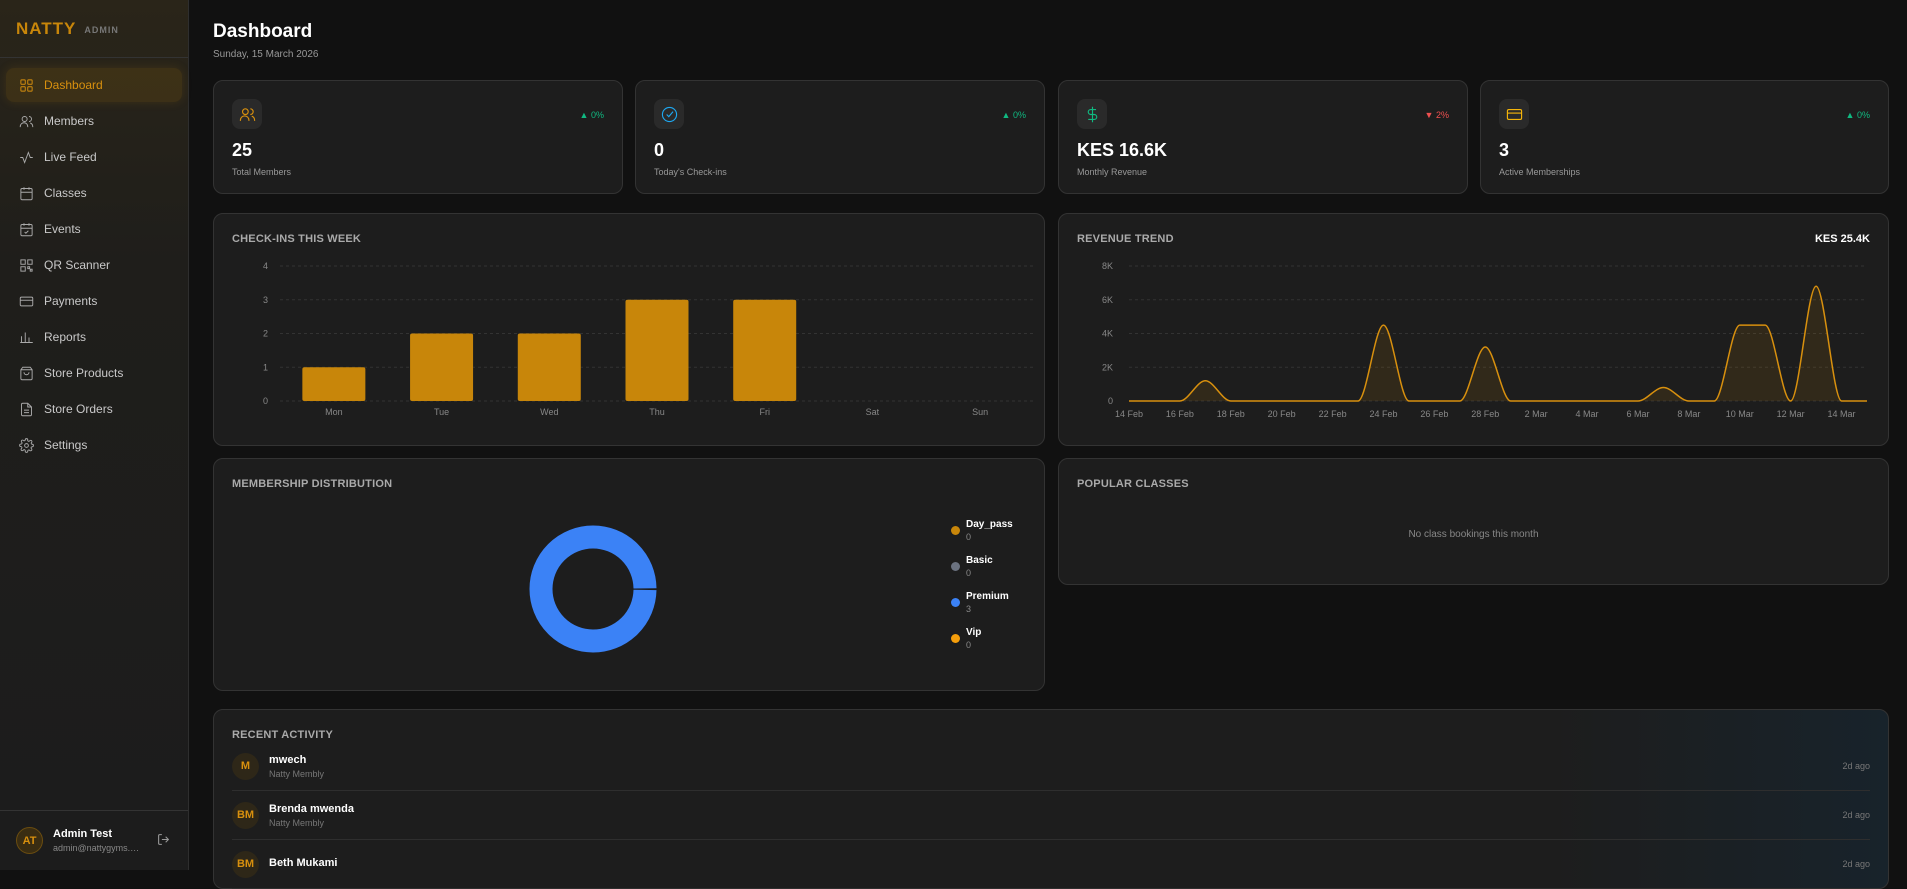 Image resolution: width=1907 pixels, height=889 pixels. I want to click on sidebar-item-members: Members, so click(94, 121).